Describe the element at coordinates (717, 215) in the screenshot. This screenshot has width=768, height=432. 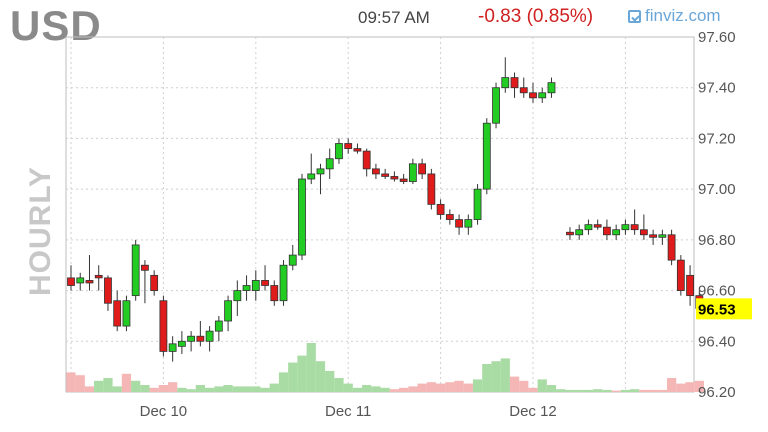
I see `y-axis: 97.60 97.40 97.20 97.00 96.80 96.60 96.40 96.20` at that location.